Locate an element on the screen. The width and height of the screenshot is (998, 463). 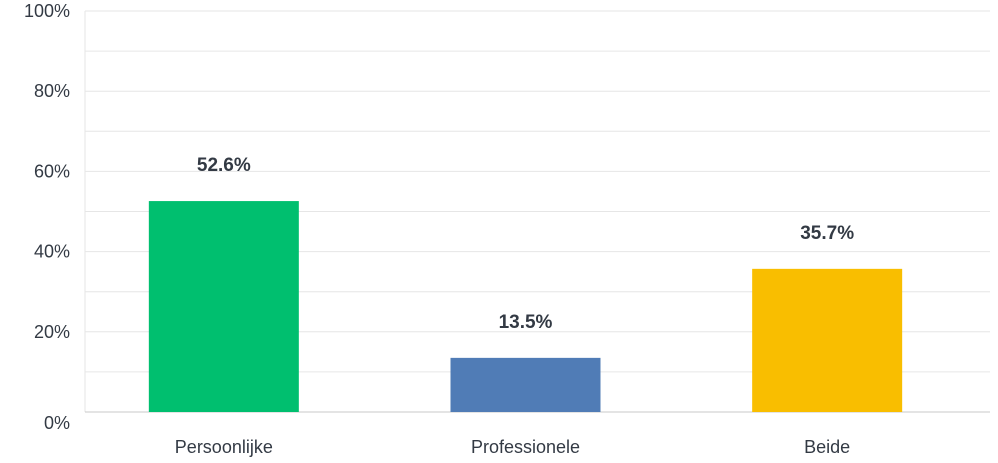
y-tick-label: 0% is located at coordinates (57, 423).